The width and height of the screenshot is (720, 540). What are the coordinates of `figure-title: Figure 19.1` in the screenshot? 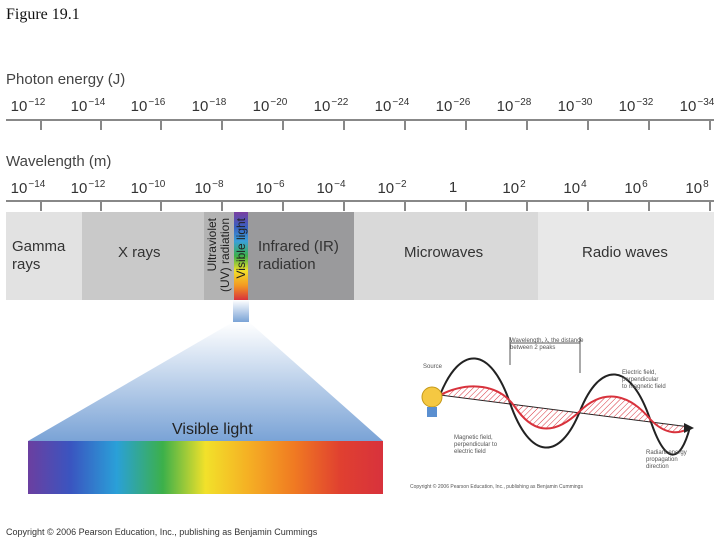 It's located at (43, 14).